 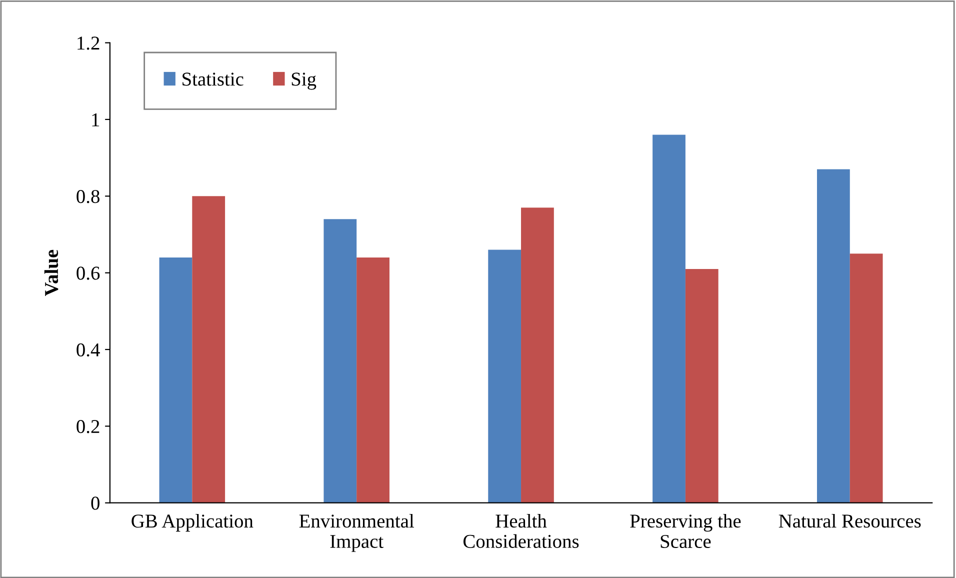 What do you see at coordinates (96, 119) in the screenshot?
I see `y-tick-label: 1` at bounding box center [96, 119].